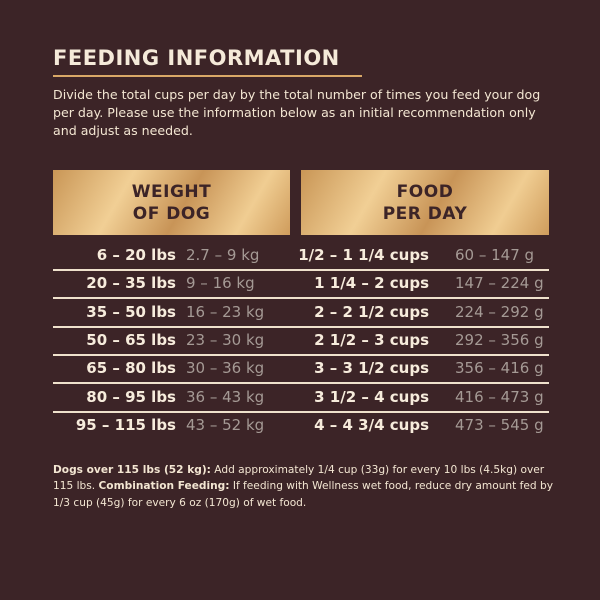 The image size is (600, 600). What do you see at coordinates (223, 255) in the screenshot?
I see `weight-kg: 2.7 – 9 kg` at bounding box center [223, 255].